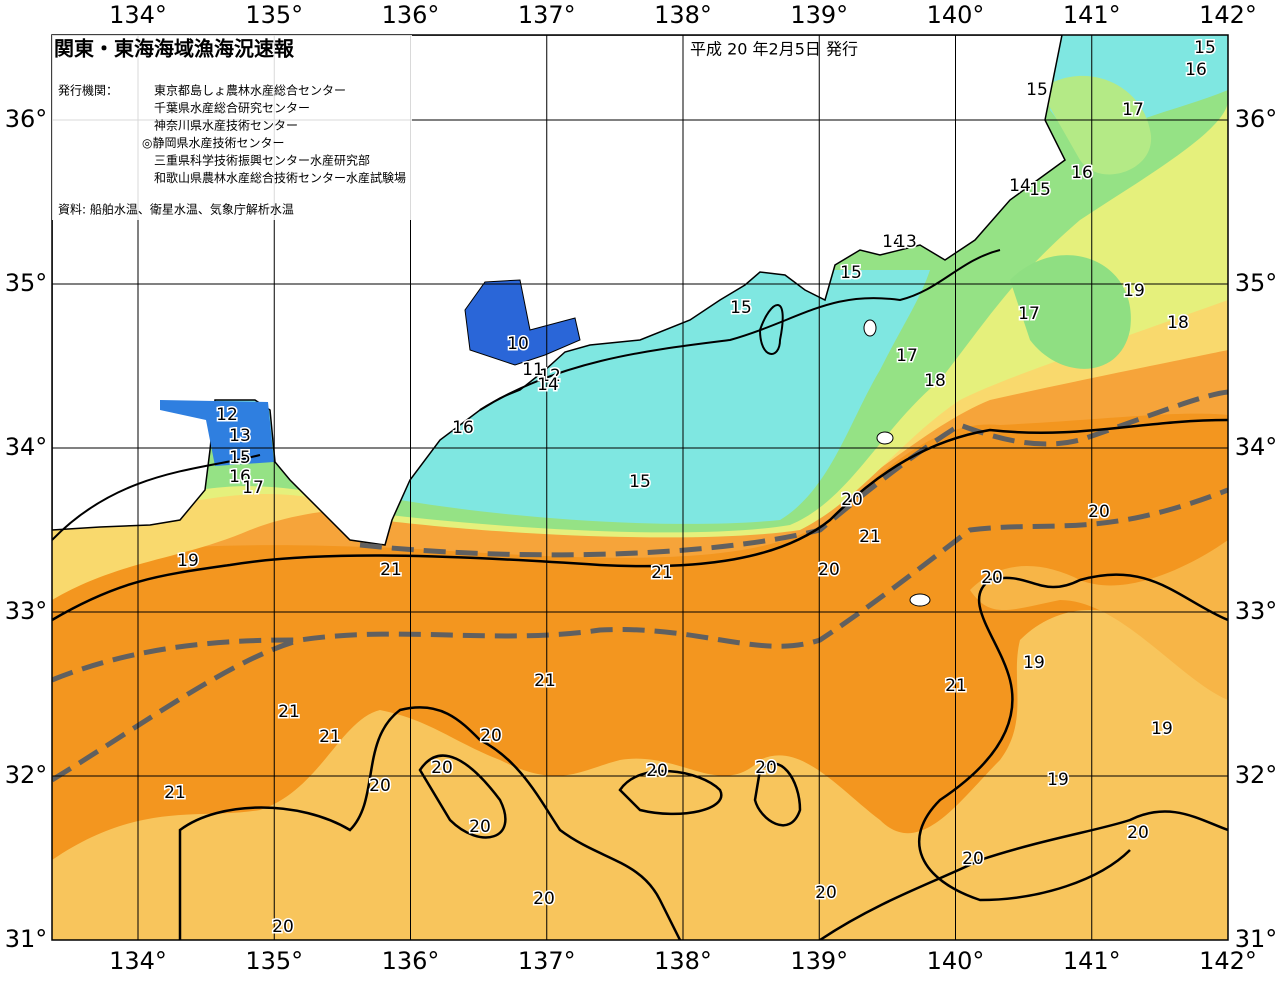 The height and width of the screenshot is (984, 1280). What do you see at coordinates (176, 710) in the screenshot?
I see `kuroshio-axis` at bounding box center [176, 710].